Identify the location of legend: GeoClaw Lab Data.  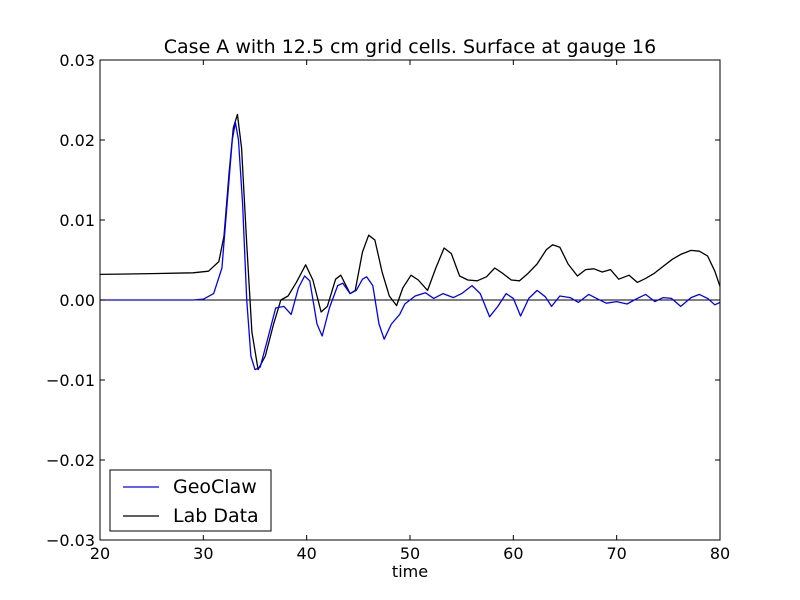
(190, 500).